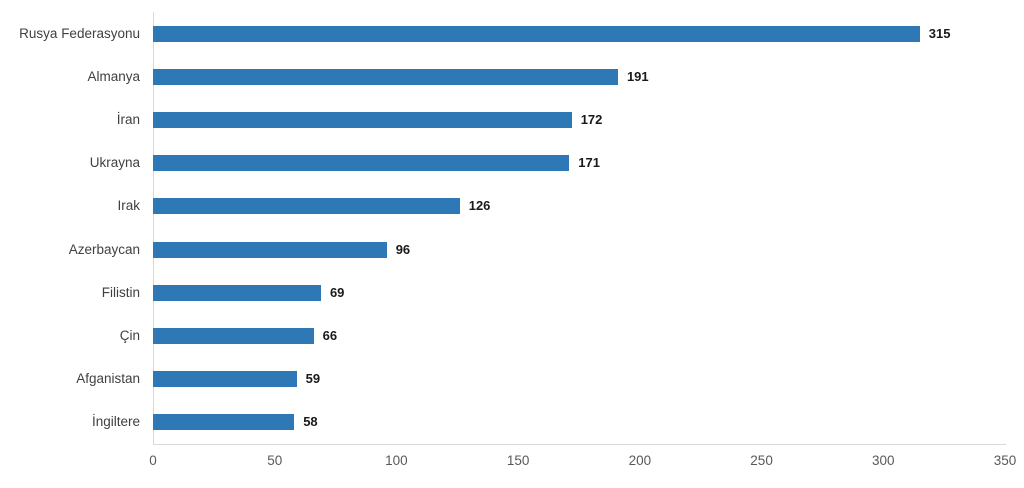  What do you see at coordinates (330, 335) in the screenshot?
I see `value-label: 66` at bounding box center [330, 335].